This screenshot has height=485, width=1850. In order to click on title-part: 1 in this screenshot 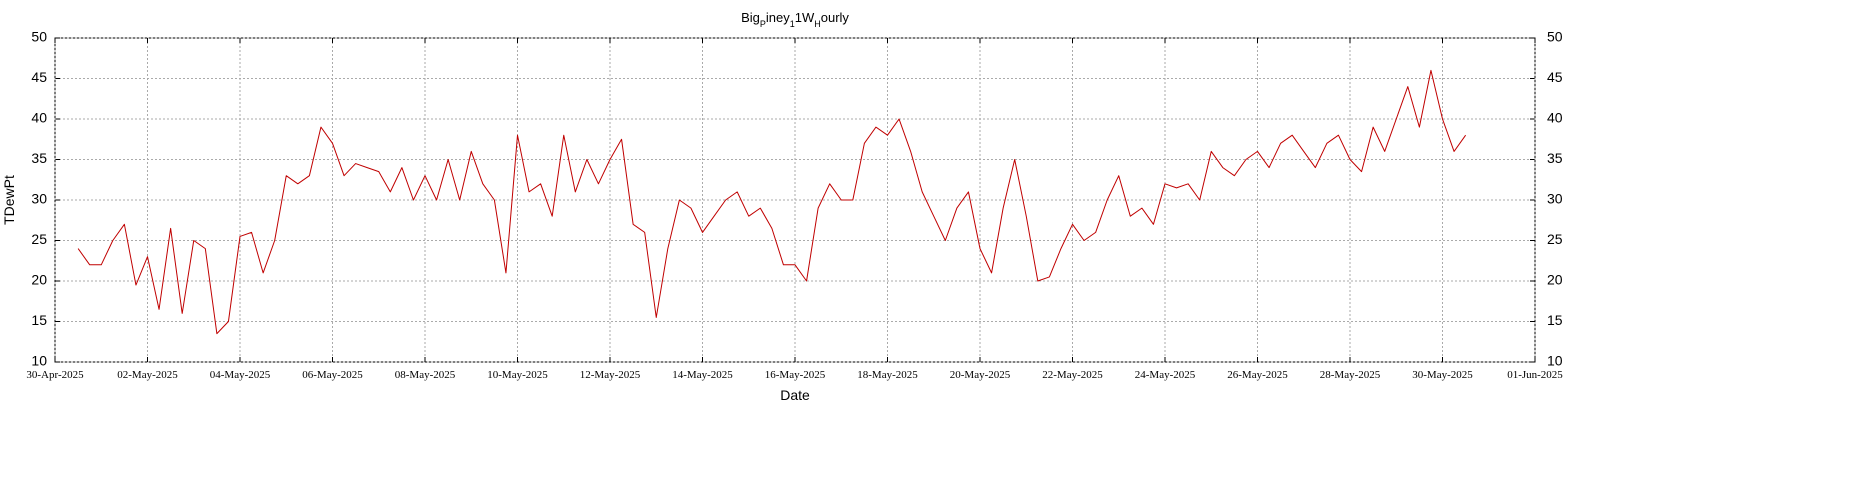, I will do `click(792, 24)`.